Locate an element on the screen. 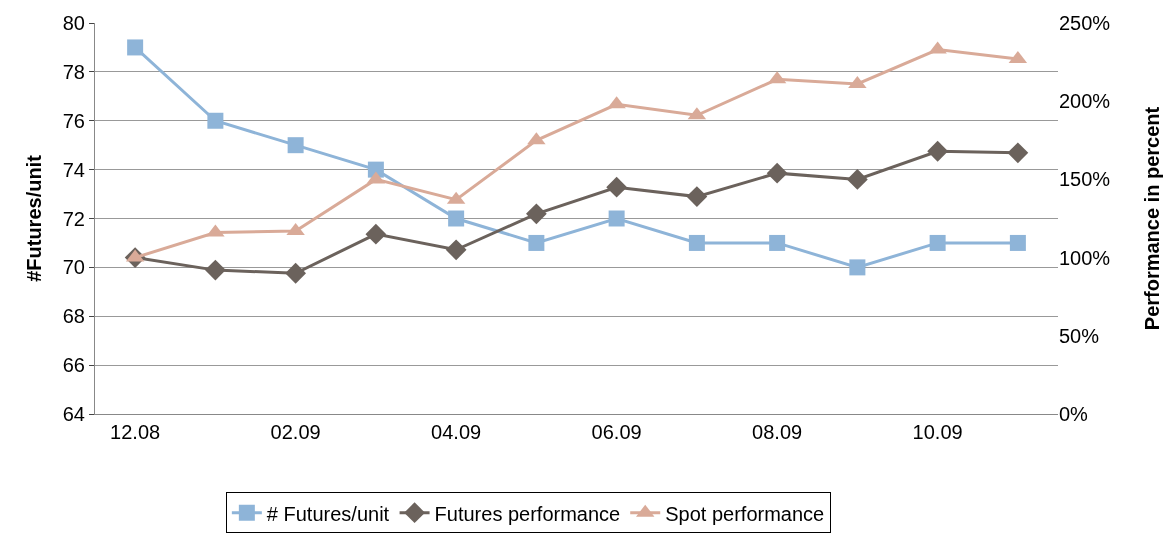 This screenshot has height=545, width=1171. y-tick-label: 72 is located at coordinates (73, 218).